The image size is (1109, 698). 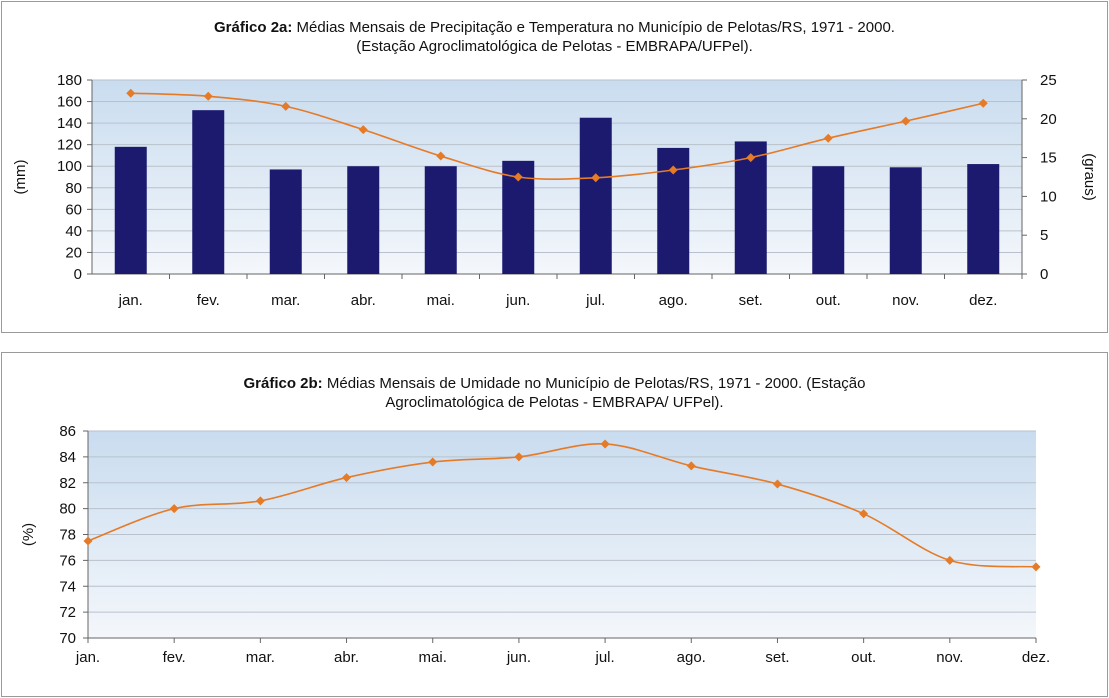 What do you see at coordinates (73, 209) in the screenshot?
I see `chart-a-left-tick-label: 60` at bounding box center [73, 209].